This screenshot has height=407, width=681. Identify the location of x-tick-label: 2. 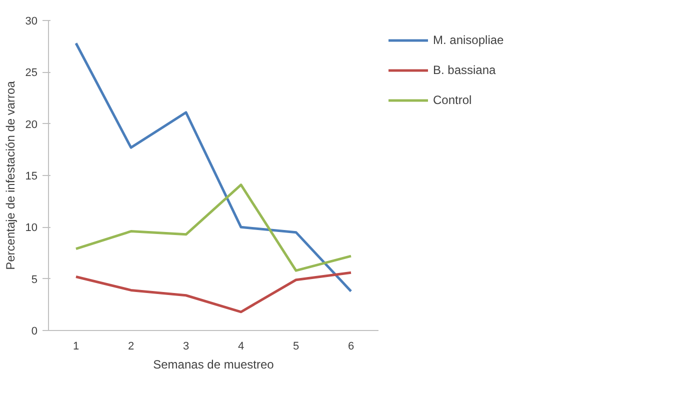
(131, 346).